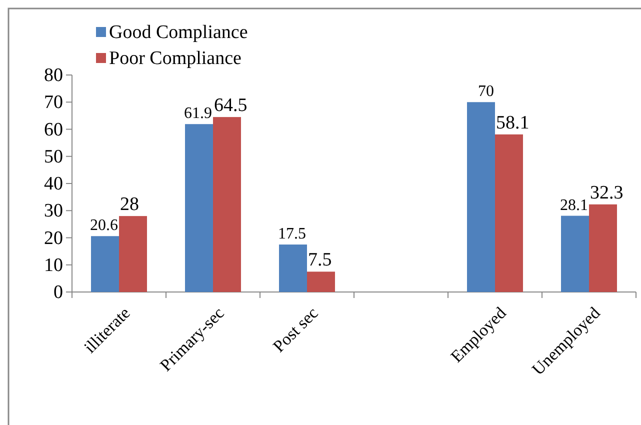 The image size is (641, 425). Describe the element at coordinates (53, 75) in the screenshot. I see `y-tick-label: 80` at that location.